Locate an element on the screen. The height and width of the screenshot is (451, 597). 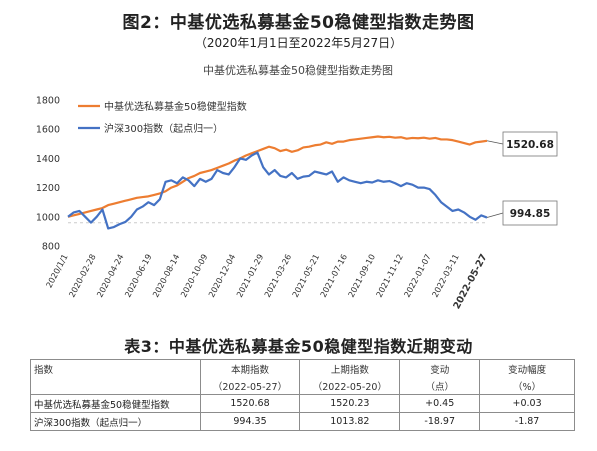
x-tick-label: 2021-03-26 is located at coordinates (277, 275).